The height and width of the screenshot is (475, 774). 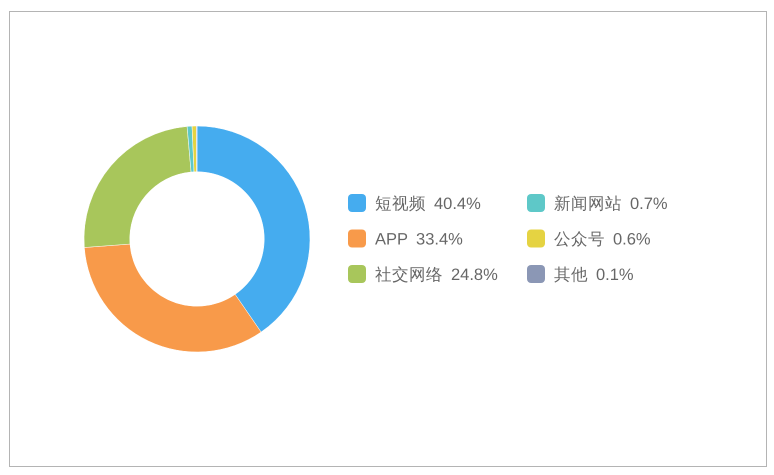 What do you see at coordinates (458, 204) in the screenshot?
I see `data-label: 40.4%` at bounding box center [458, 204].